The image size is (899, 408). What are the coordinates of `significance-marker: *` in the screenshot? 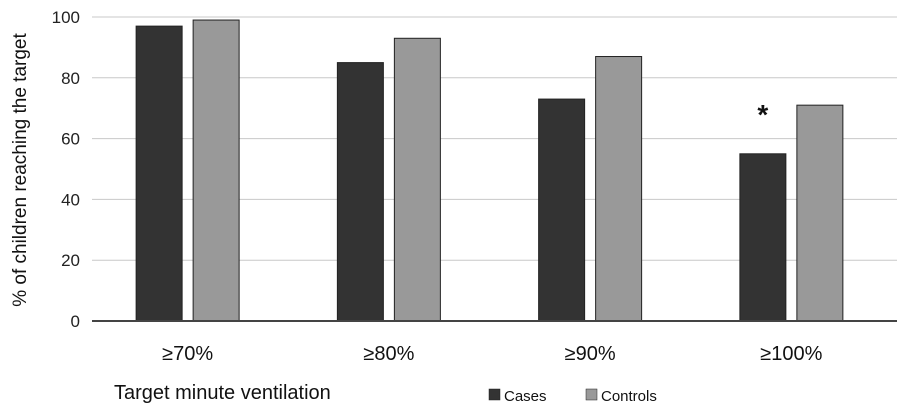 It's located at (762, 114).